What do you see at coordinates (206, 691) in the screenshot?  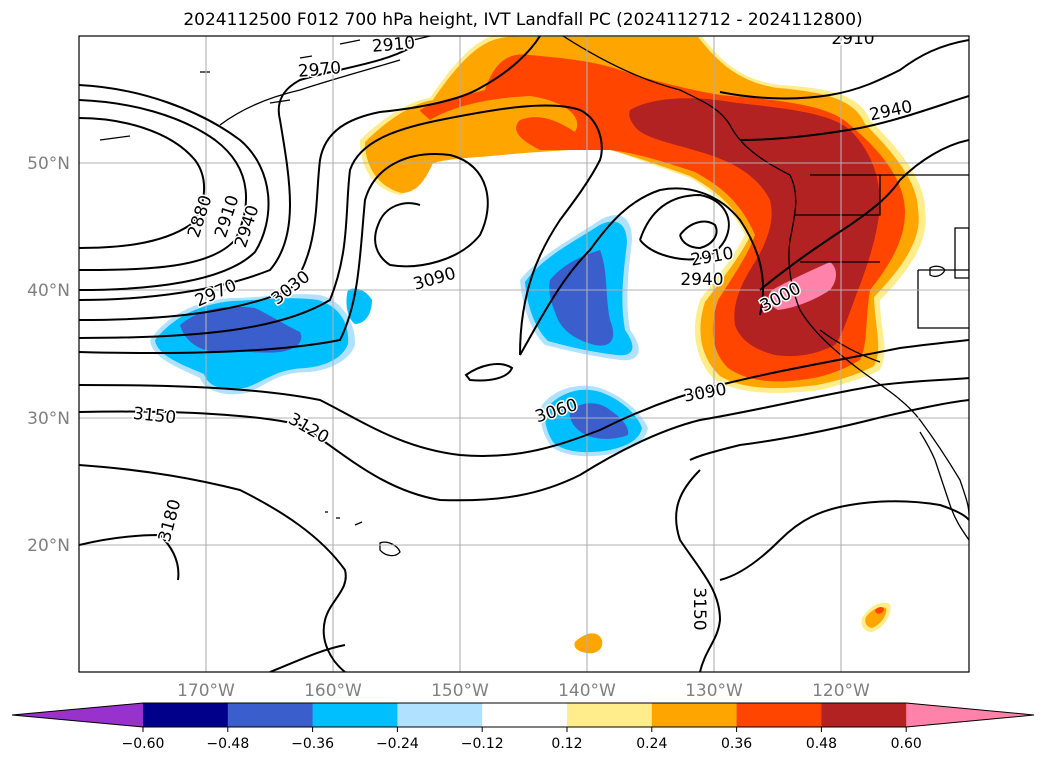 I see `lon-label: 170°W` at bounding box center [206, 691].